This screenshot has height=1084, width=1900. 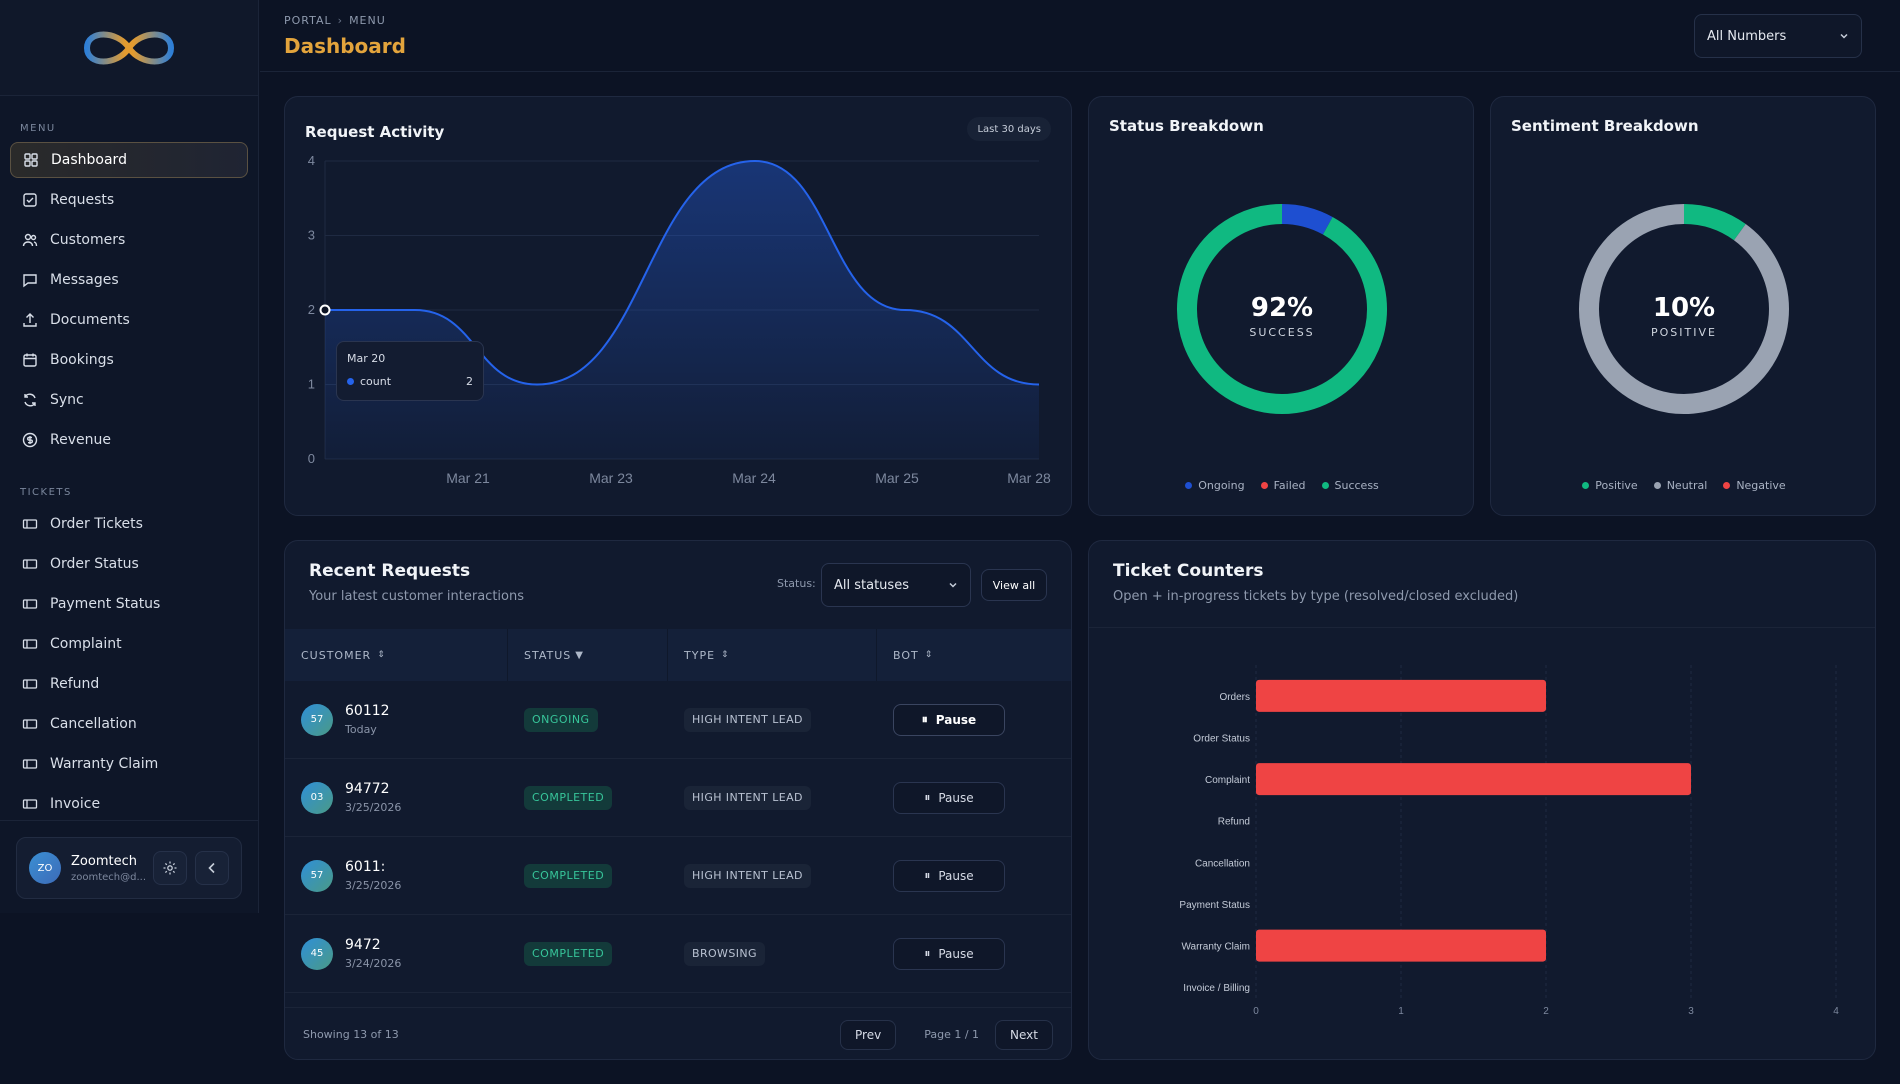 What do you see at coordinates (974, 655) in the screenshot?
I see `column-header-bot: BOT ⇕` at bounding box center [974, 655].